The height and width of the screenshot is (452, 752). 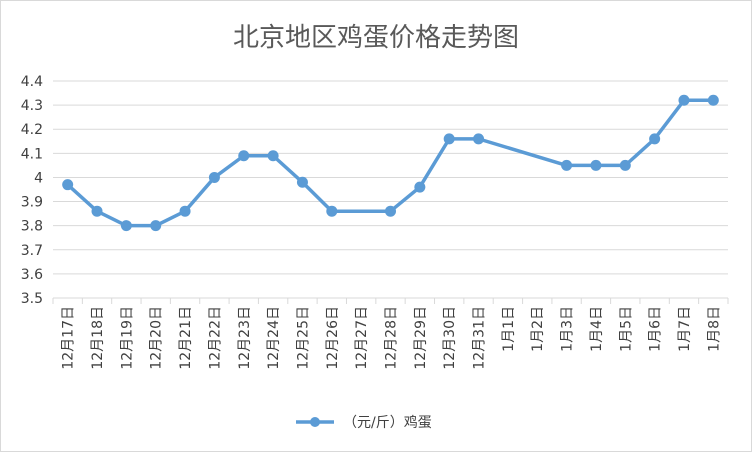 What do you see at coordinates (186, 338) in the screenshot?
I see `x-tick-label: 12月21日` at bounding box center [186, 338].